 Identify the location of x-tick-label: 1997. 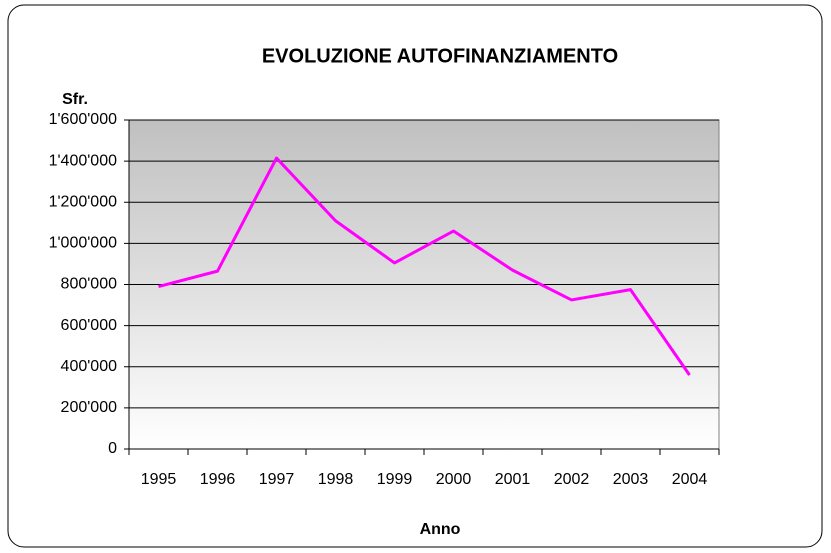
(277, 479).